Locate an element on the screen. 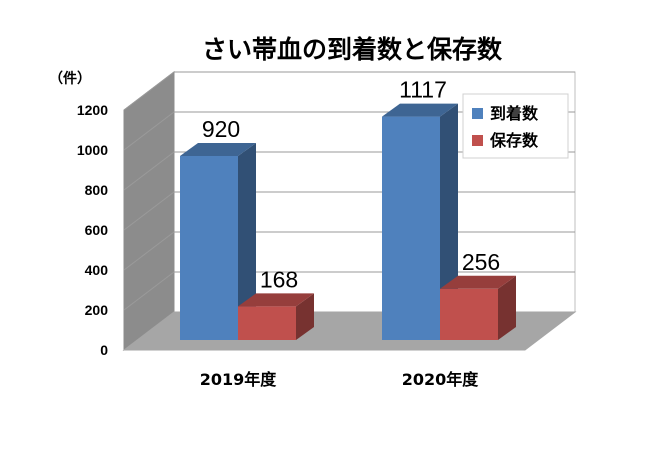 The height and width of the screenshot is (450, 650). y-tick-label: 200 is located at coordinates (97, 310).